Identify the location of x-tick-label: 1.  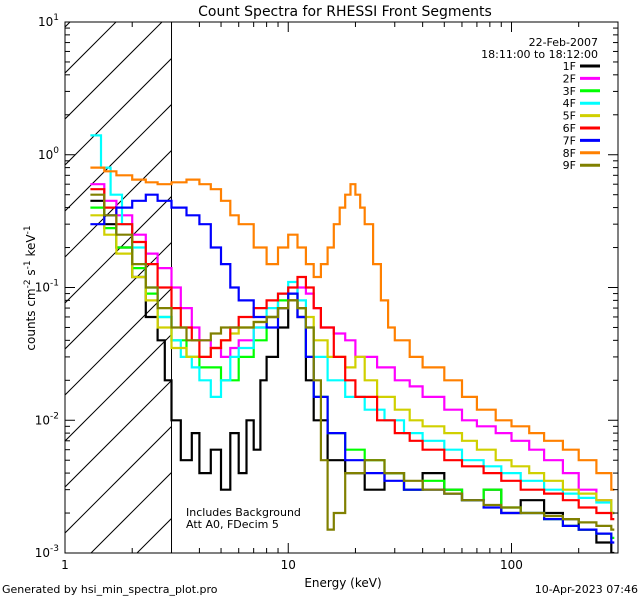
(65, 565).